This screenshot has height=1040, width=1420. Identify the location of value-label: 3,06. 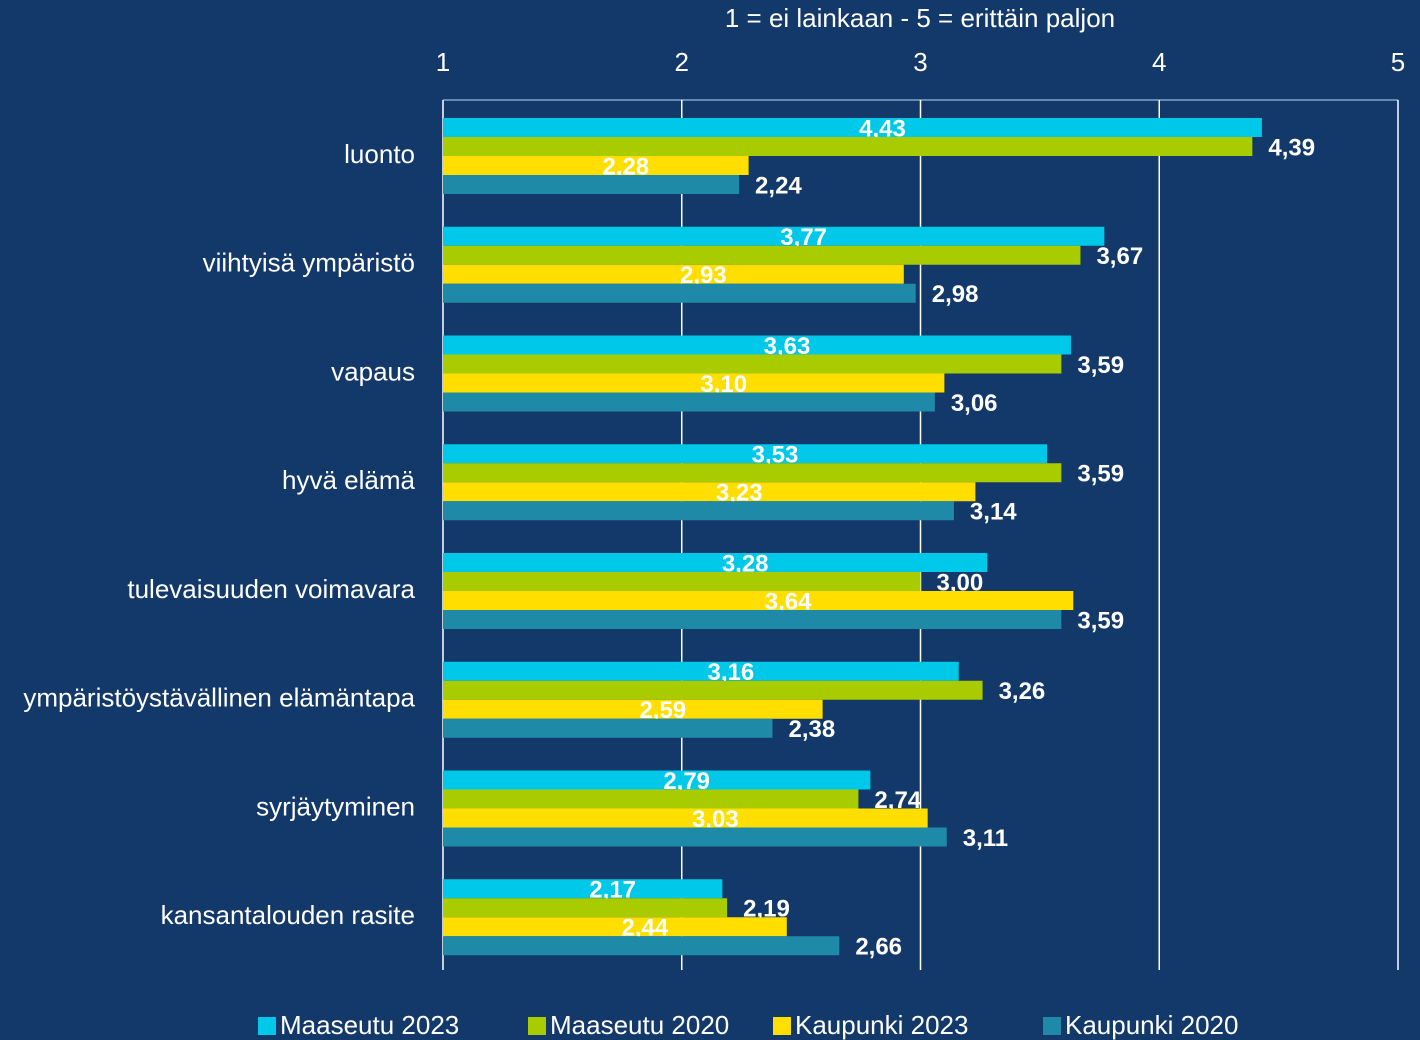
(974, 403).